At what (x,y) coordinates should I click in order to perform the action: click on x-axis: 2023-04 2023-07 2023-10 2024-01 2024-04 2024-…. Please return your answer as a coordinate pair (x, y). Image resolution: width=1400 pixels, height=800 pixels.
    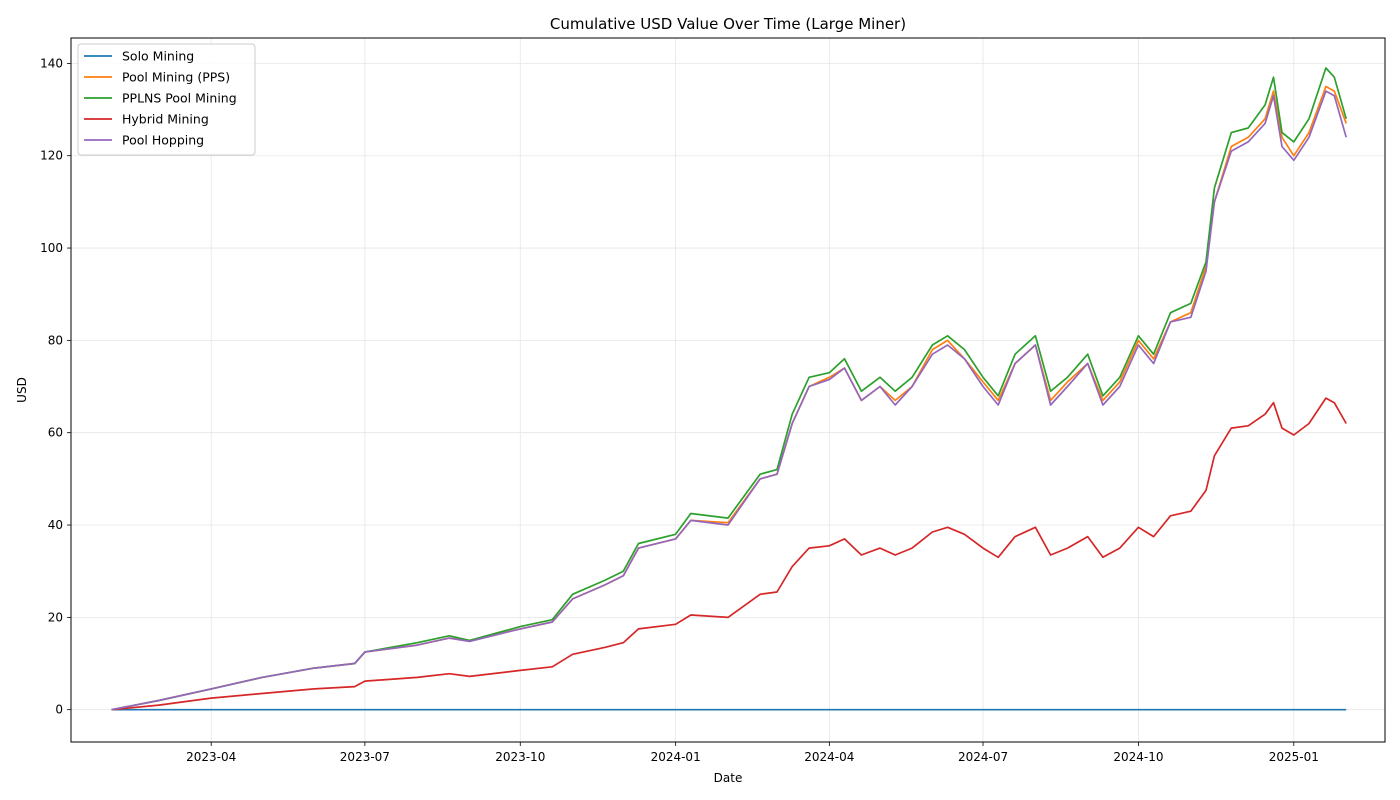
    Looking at the image, I should click on (752, 753).